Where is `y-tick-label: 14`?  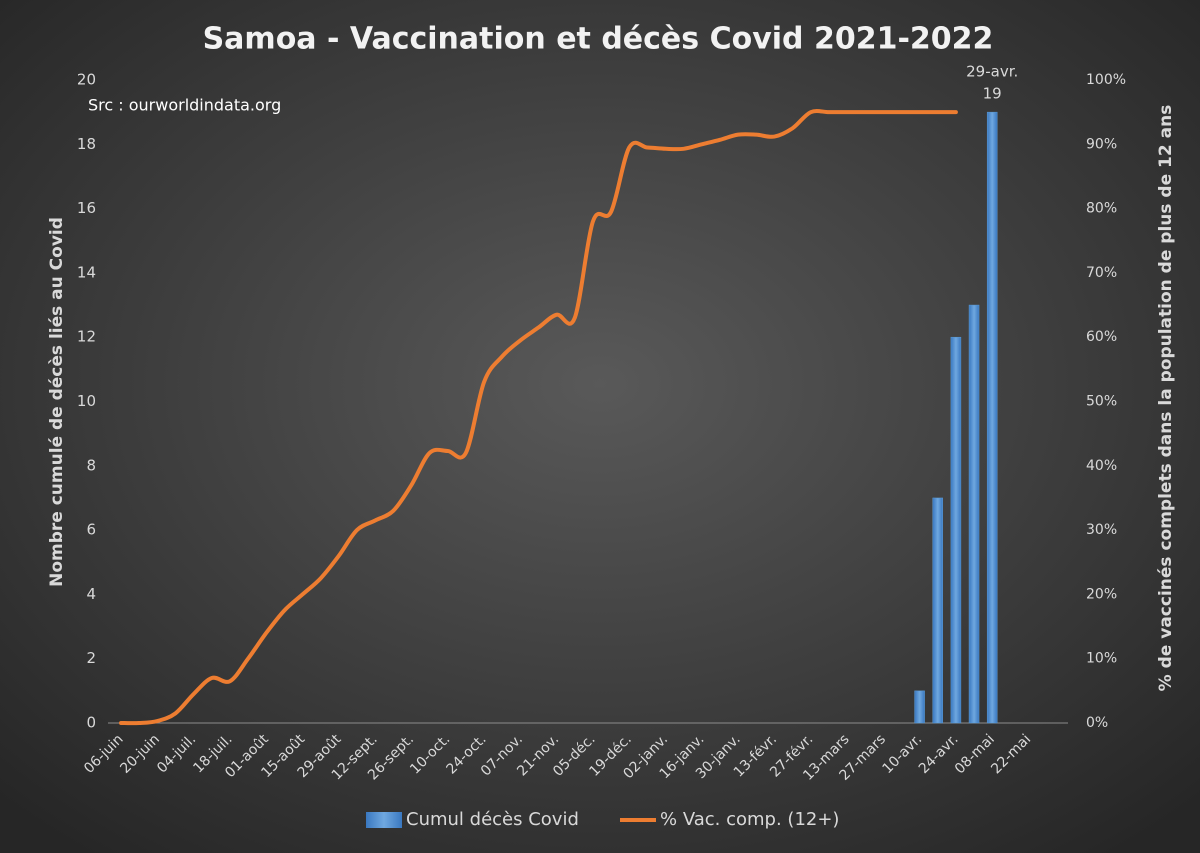 y-tick-label: 14 is located at coordinates (86, 272).